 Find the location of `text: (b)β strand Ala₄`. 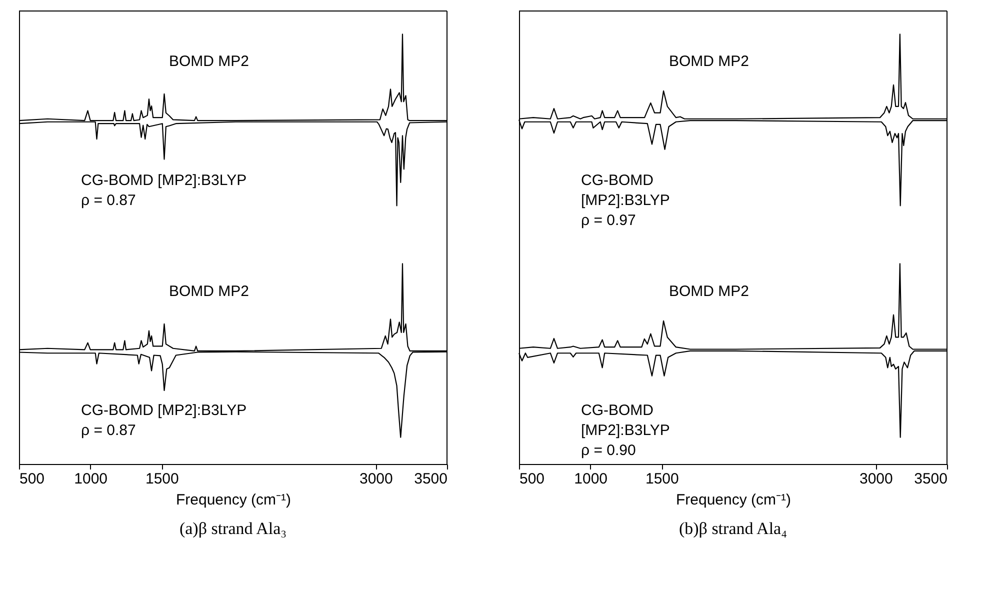

text: (b)β strand Ala₄ is located at coordinates (733, 528).